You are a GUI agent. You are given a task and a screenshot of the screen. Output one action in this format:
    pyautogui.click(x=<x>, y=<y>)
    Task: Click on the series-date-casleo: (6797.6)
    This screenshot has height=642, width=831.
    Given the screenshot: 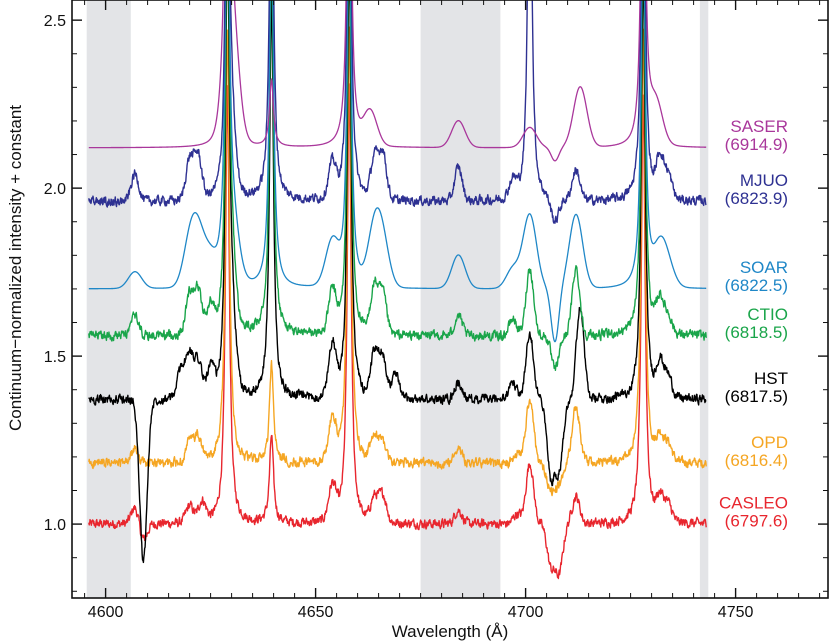 What is the action you would take?
    pyautogui.click(x=756, y=520)
    